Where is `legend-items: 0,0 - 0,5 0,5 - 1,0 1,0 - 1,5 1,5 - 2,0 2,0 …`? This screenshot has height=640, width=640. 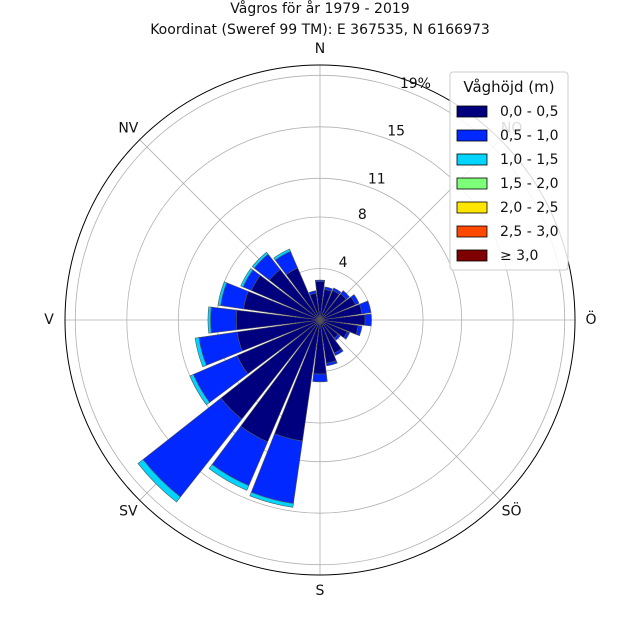
legend-items: 0,0 - 0,5 0,5 - 1,0 1,0 - 1,5 1,5 - 2,0 2,0 … is located at coordinates (507, 184).